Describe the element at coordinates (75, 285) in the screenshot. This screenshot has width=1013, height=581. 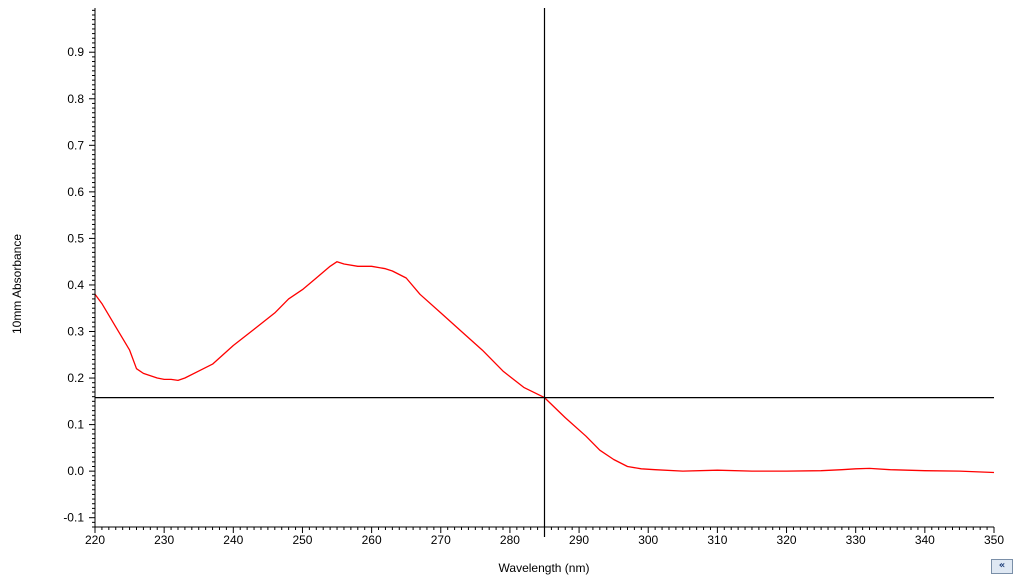
I see `y-tick-label: 0.4` at that location.